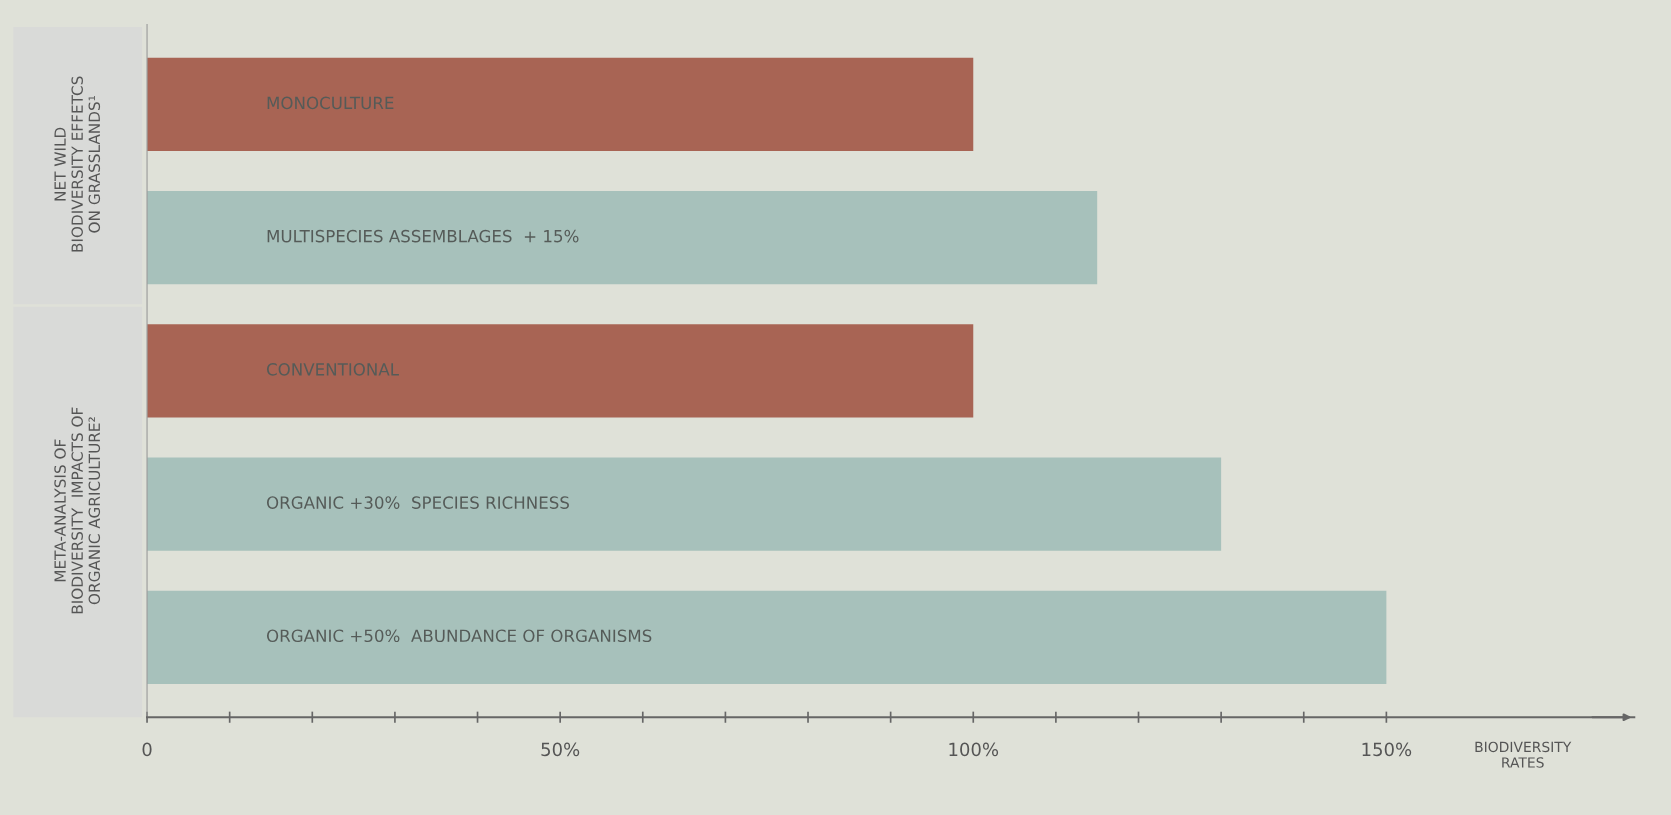  I want to click on y-tick-label: MULTISPECIES ASSEMBLAGES + 15%, so click(423, 236).